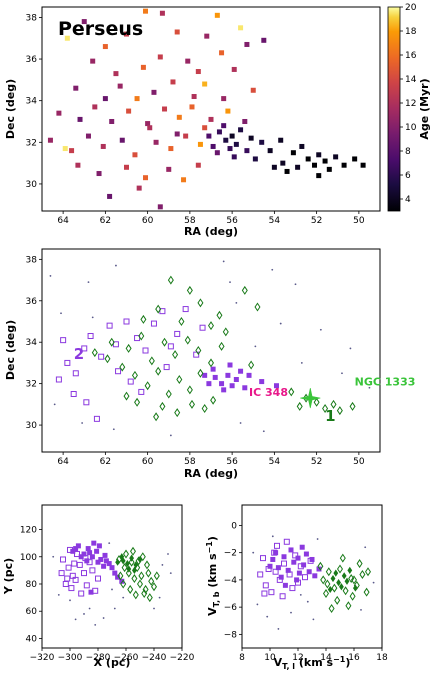 The image size is (436, 675). What do you see at coordinates (182, 658) in the screenshot?
I see `p3-x-tick-label: −220` at bounding box center [182, 658].